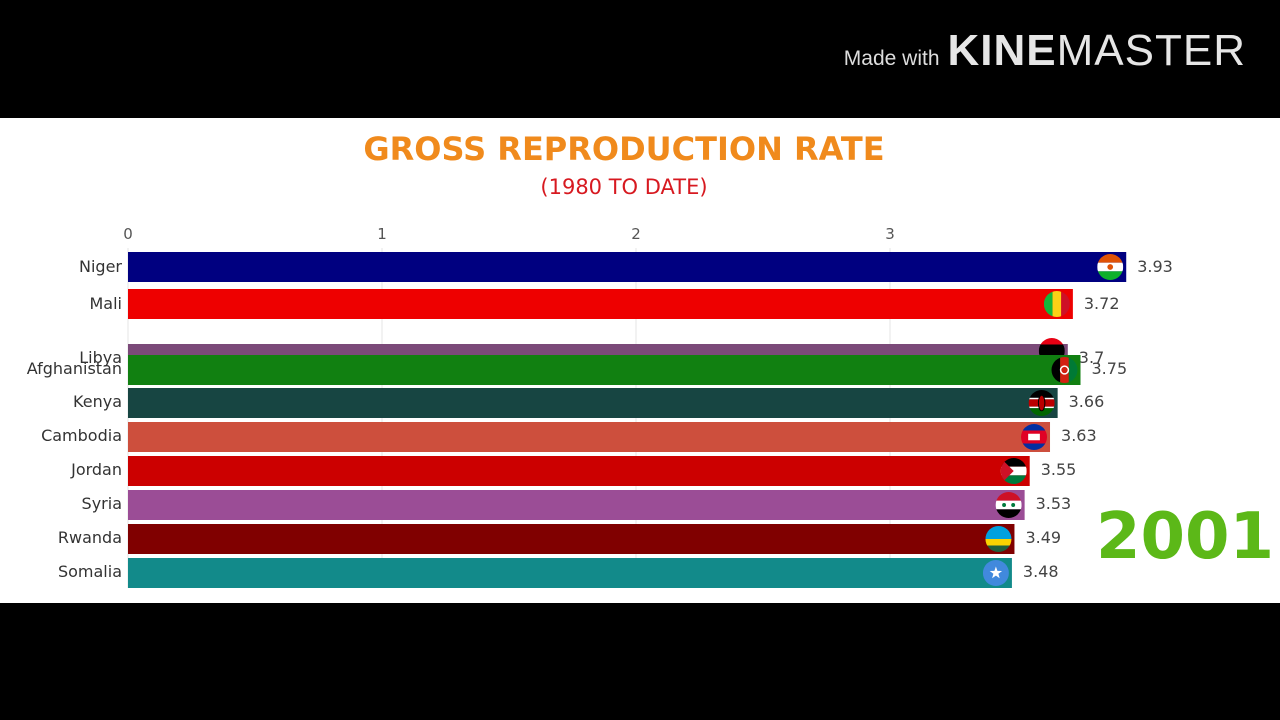 The width and height of the screenshot is (1280, 720). I want to click on value-label: 3.55, so click(1059, 469).